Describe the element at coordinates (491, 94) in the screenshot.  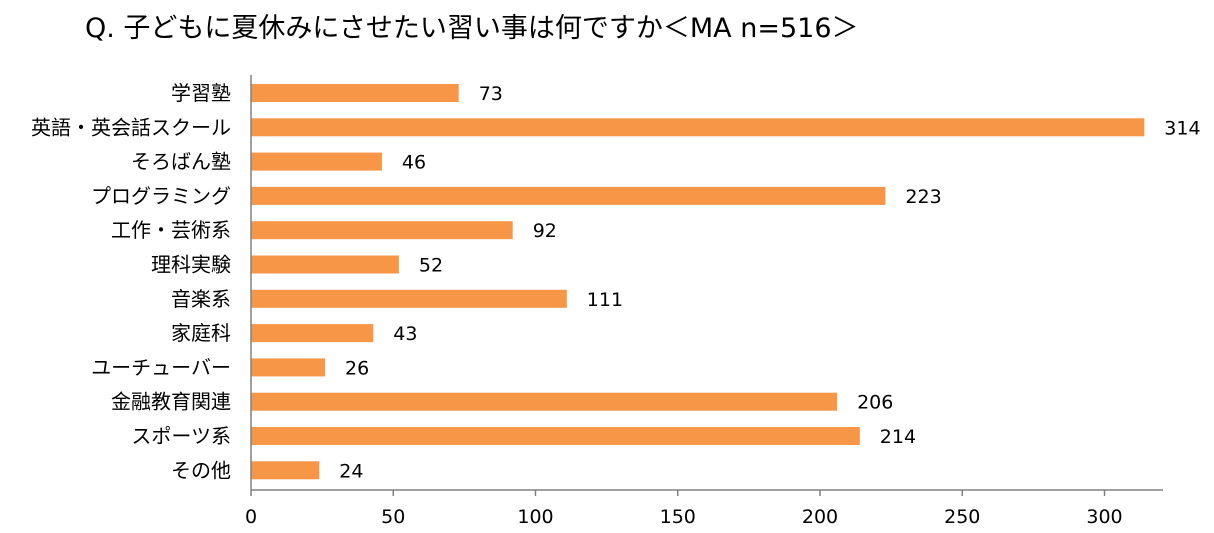
I see `data-label: 73` at that location.